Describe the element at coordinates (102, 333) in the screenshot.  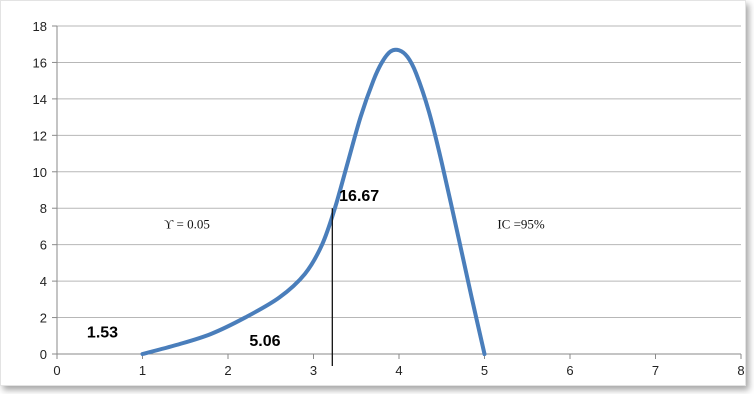
I see `annotation-label: 1.53` at that location.